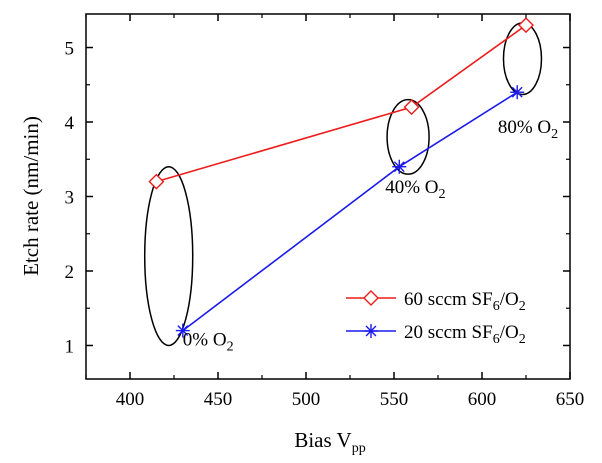 The height and width of the screenshot is (463, 602). What do you see at coordinates (208, 341) in the screenshot?
I see `annotation-label: 0% O2` at bounding box center [208, 341].